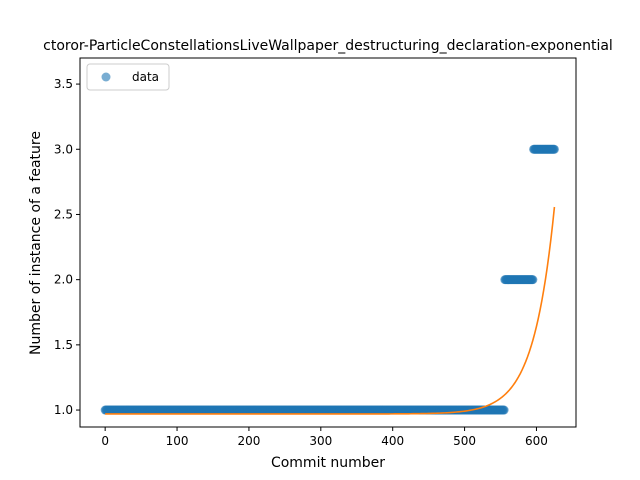 This screenshot has height=480, width=640. What do you see at coordinates (63, 410) in the screenshot?
I see `y-tick-label: 1.0` at bounding box center [63, 410].